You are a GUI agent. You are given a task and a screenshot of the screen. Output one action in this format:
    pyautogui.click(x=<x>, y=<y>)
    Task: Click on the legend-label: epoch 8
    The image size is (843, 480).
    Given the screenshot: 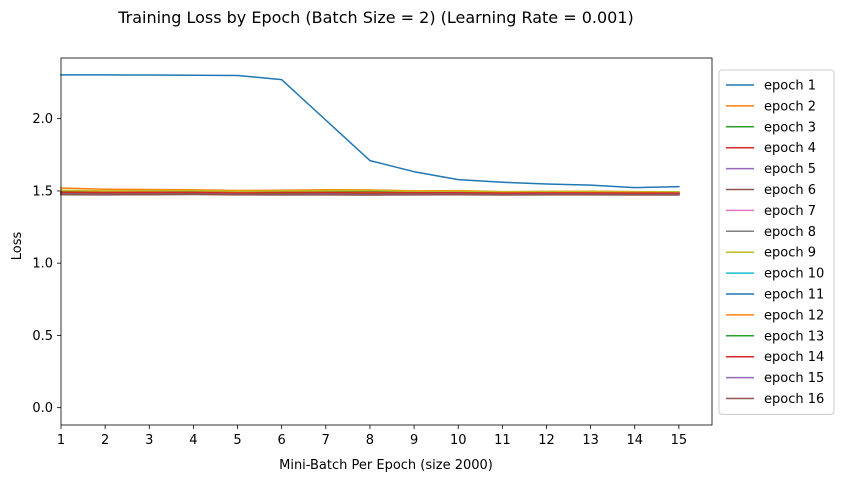 What is the action you would take?
    pyautogui.click(x=790, y=232)
    